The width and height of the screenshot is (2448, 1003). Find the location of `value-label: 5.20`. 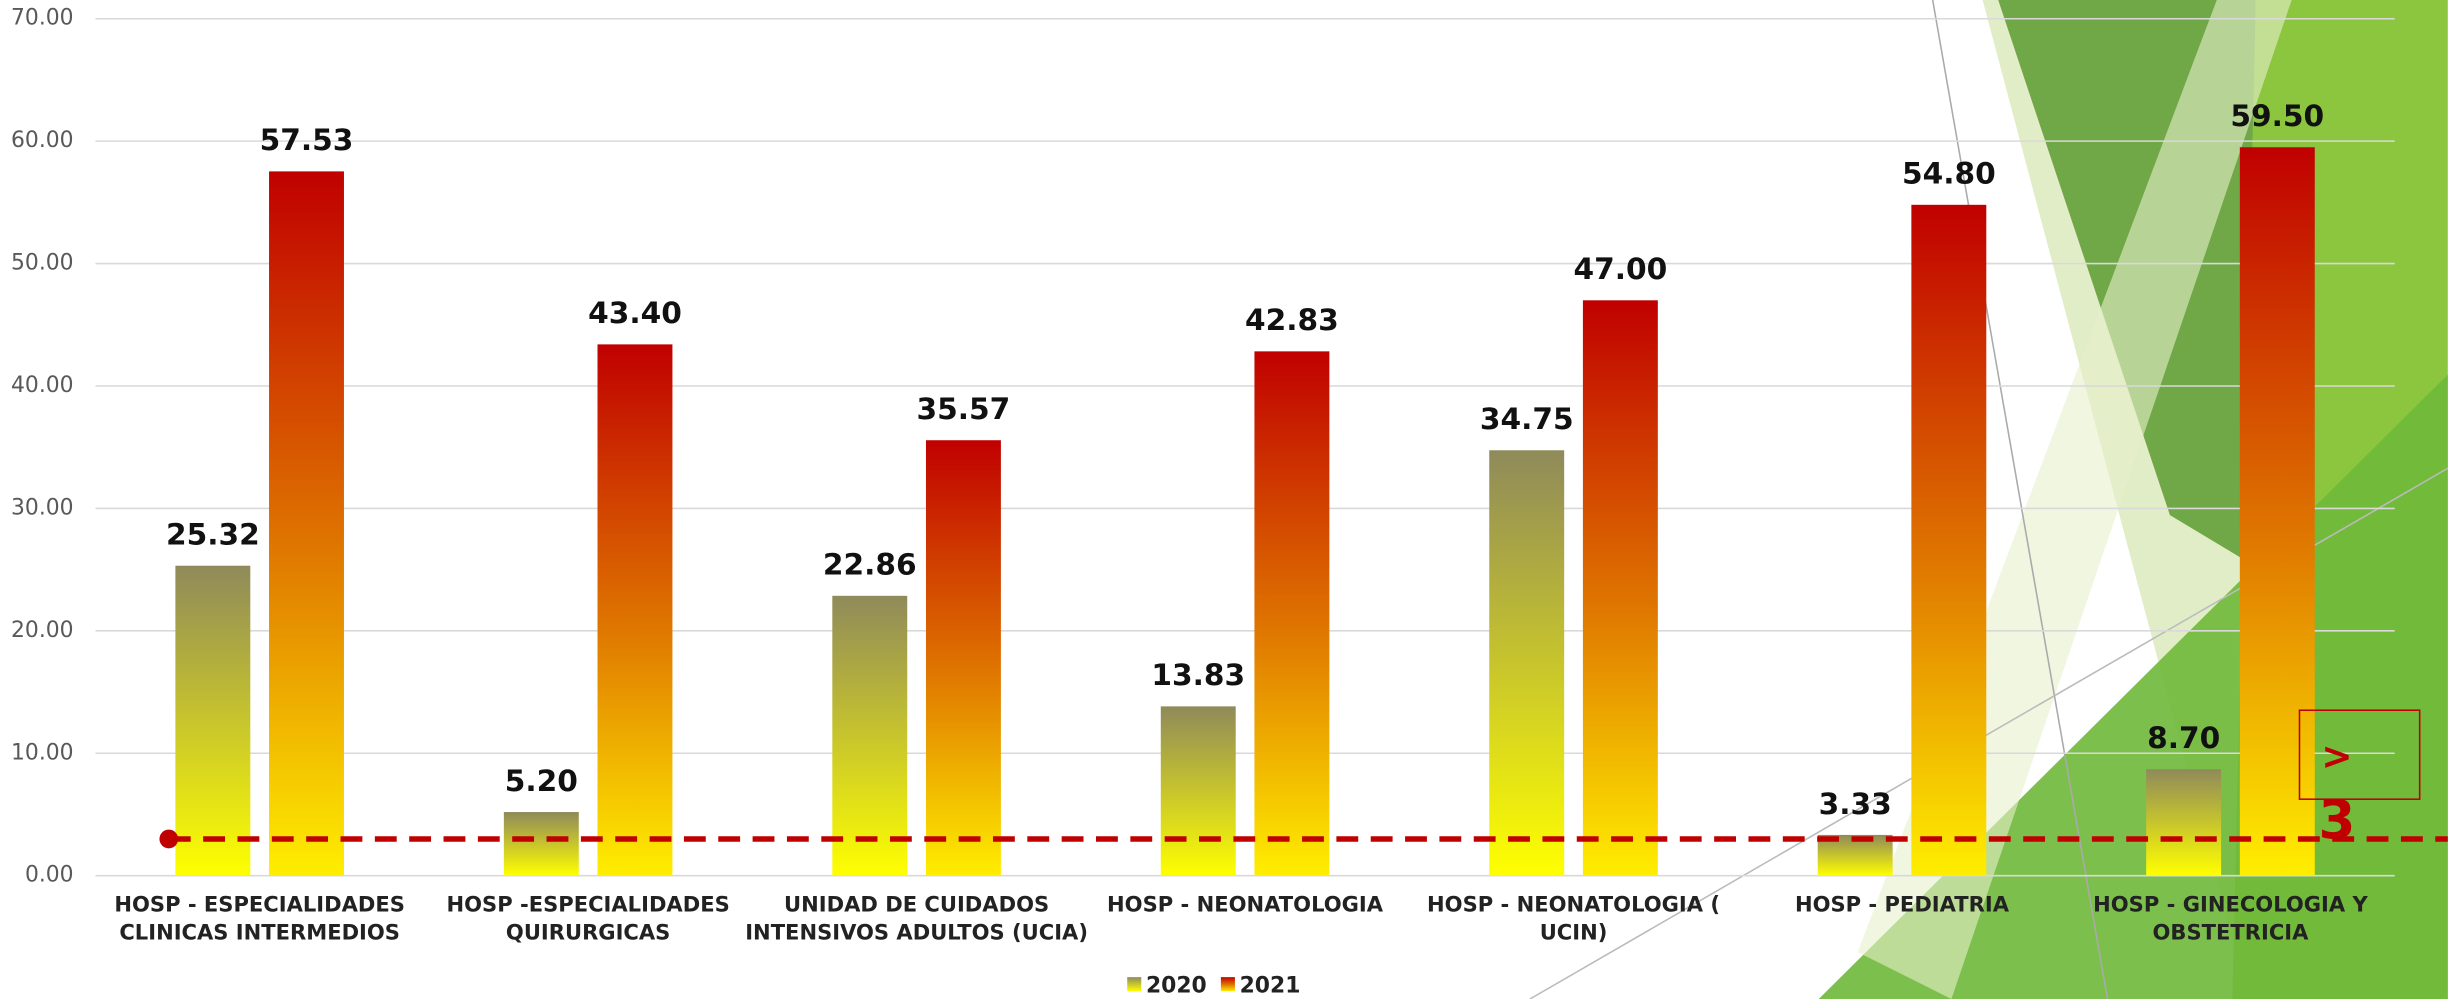

value-label: 5.20 is located at coordinates (541, 780).